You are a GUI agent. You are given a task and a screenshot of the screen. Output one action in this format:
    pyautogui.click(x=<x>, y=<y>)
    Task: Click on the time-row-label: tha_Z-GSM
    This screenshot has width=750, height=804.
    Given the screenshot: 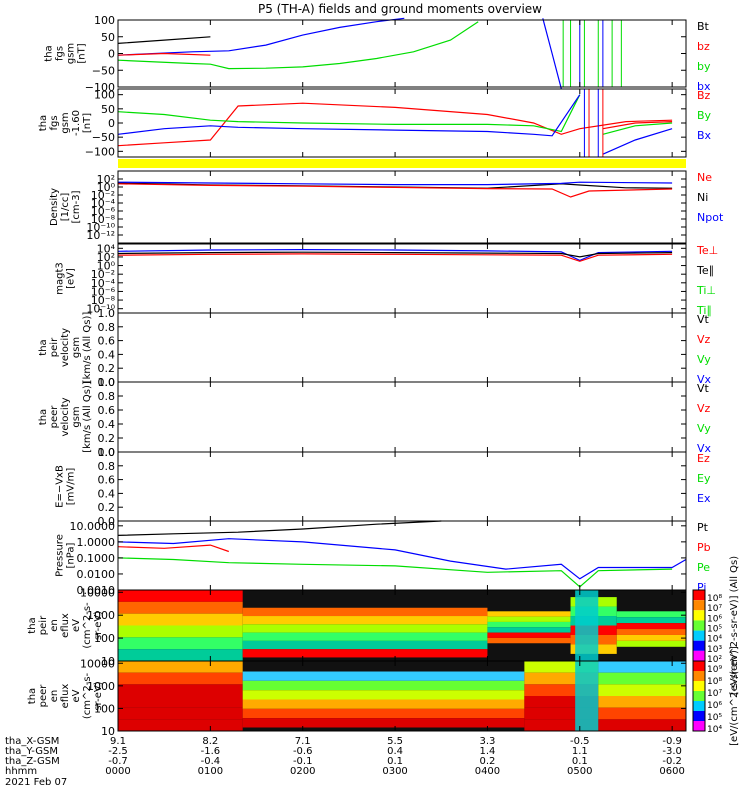 What is the action you would take?
    pyautogui.click(x=32, y=761)
    